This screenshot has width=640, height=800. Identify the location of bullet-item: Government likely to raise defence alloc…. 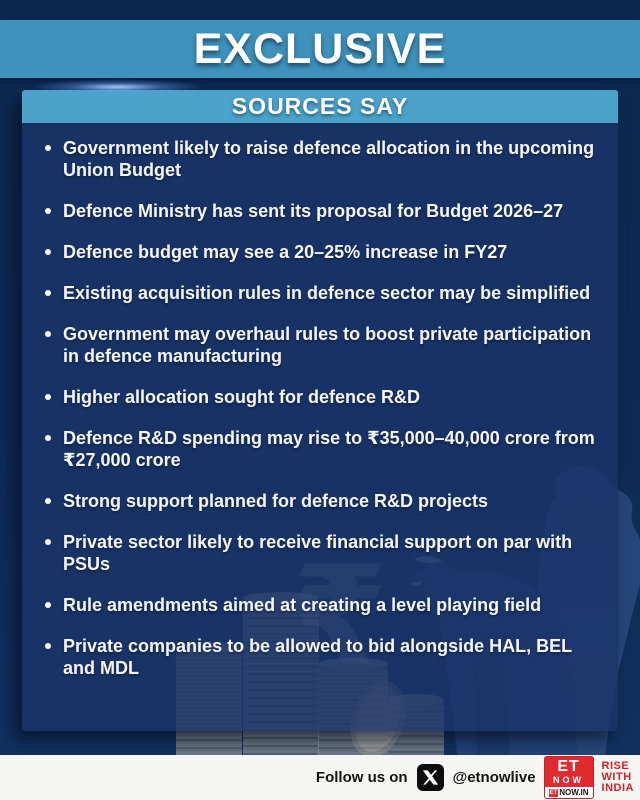
(315, 159).